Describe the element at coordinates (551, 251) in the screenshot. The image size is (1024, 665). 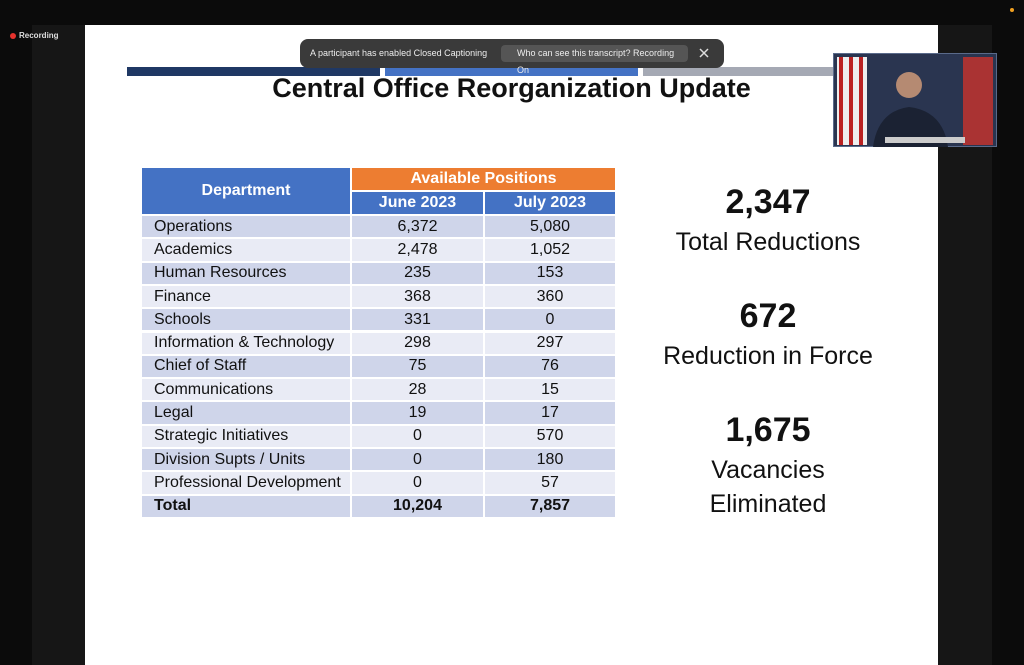
I see `table-cell: 1,052` at that location.